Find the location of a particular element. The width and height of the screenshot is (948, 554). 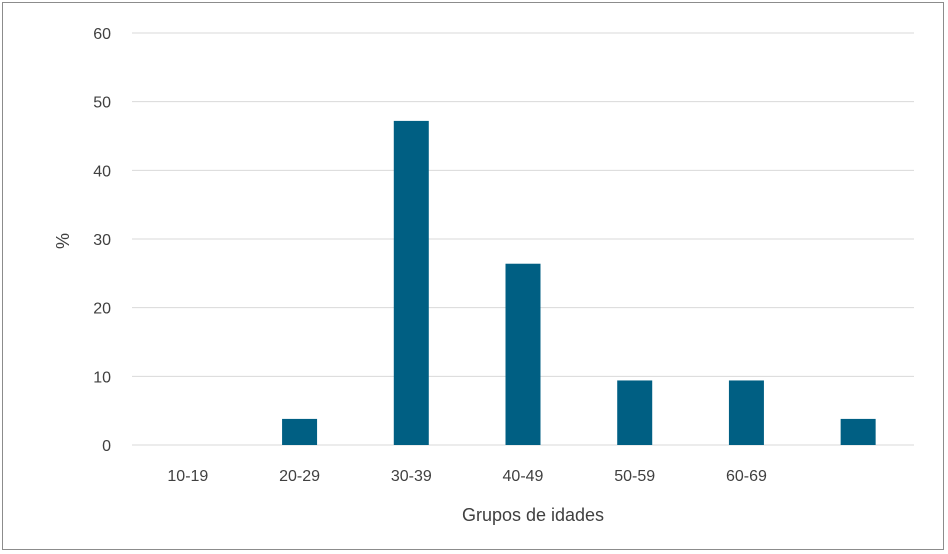

x-tick-label: 40-49 is located at coordinates (523, 476).